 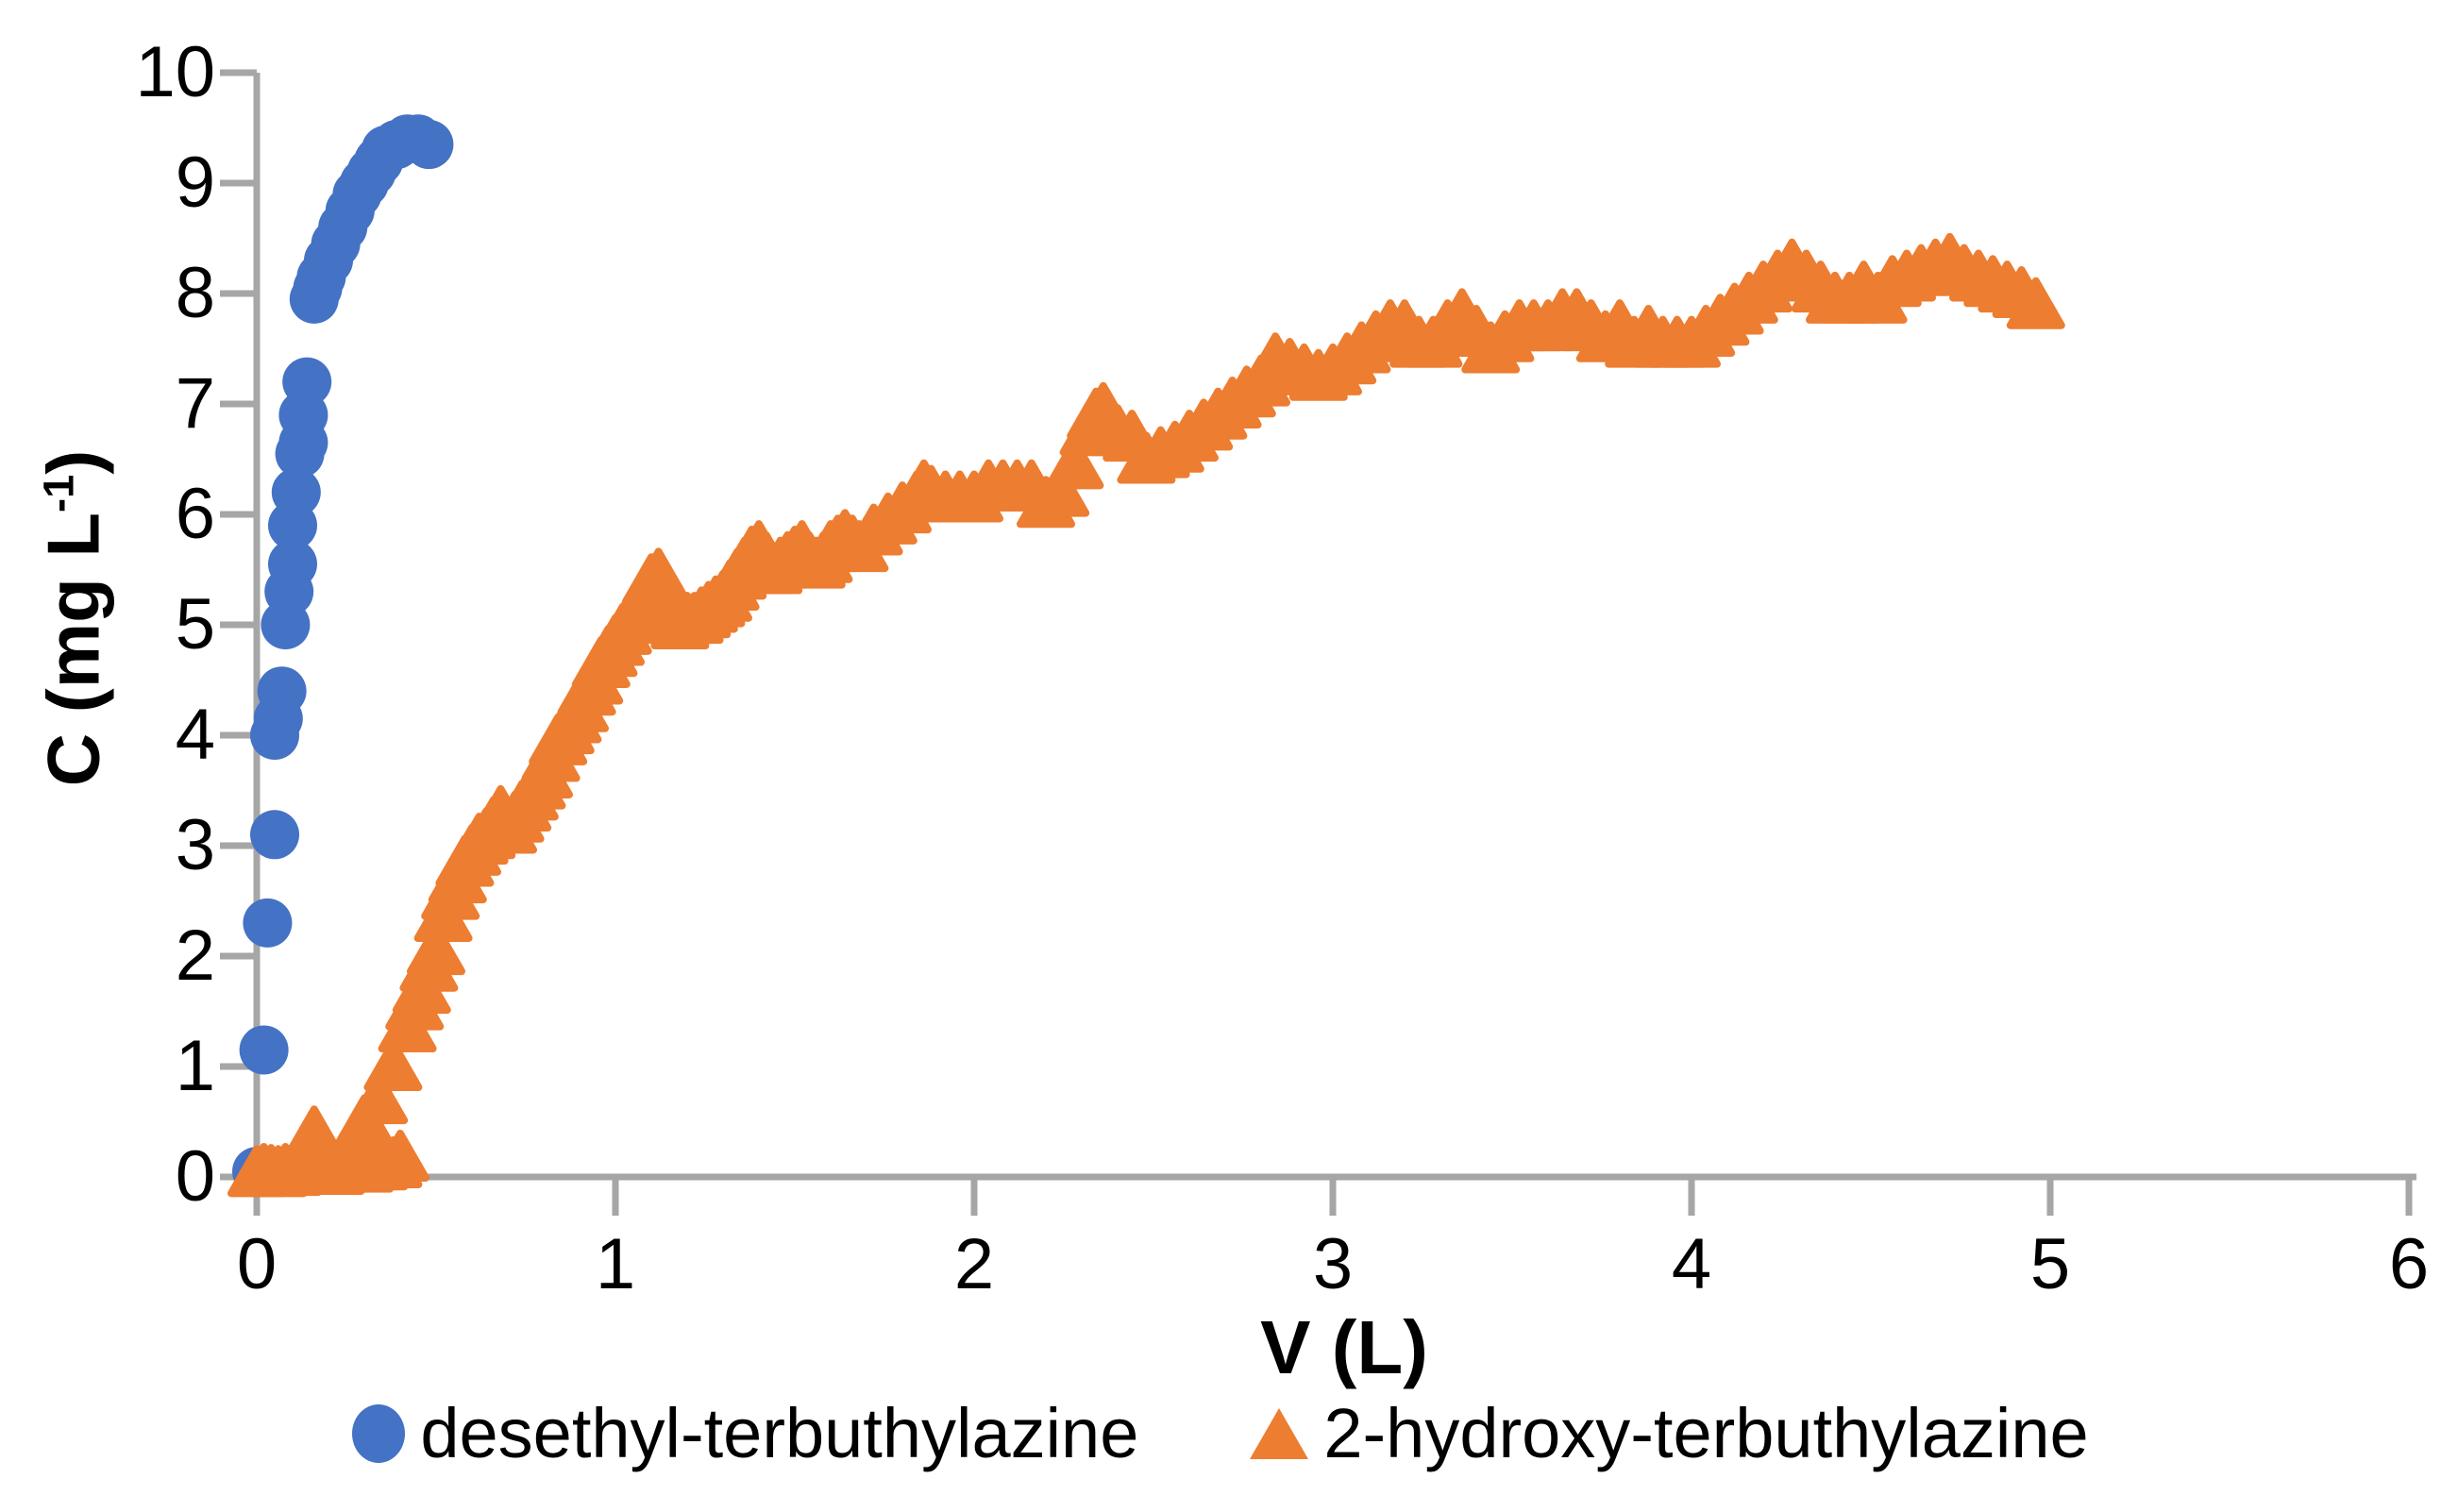 I want to click on x-tick-label: 5, so click(x=2050, y=1264).